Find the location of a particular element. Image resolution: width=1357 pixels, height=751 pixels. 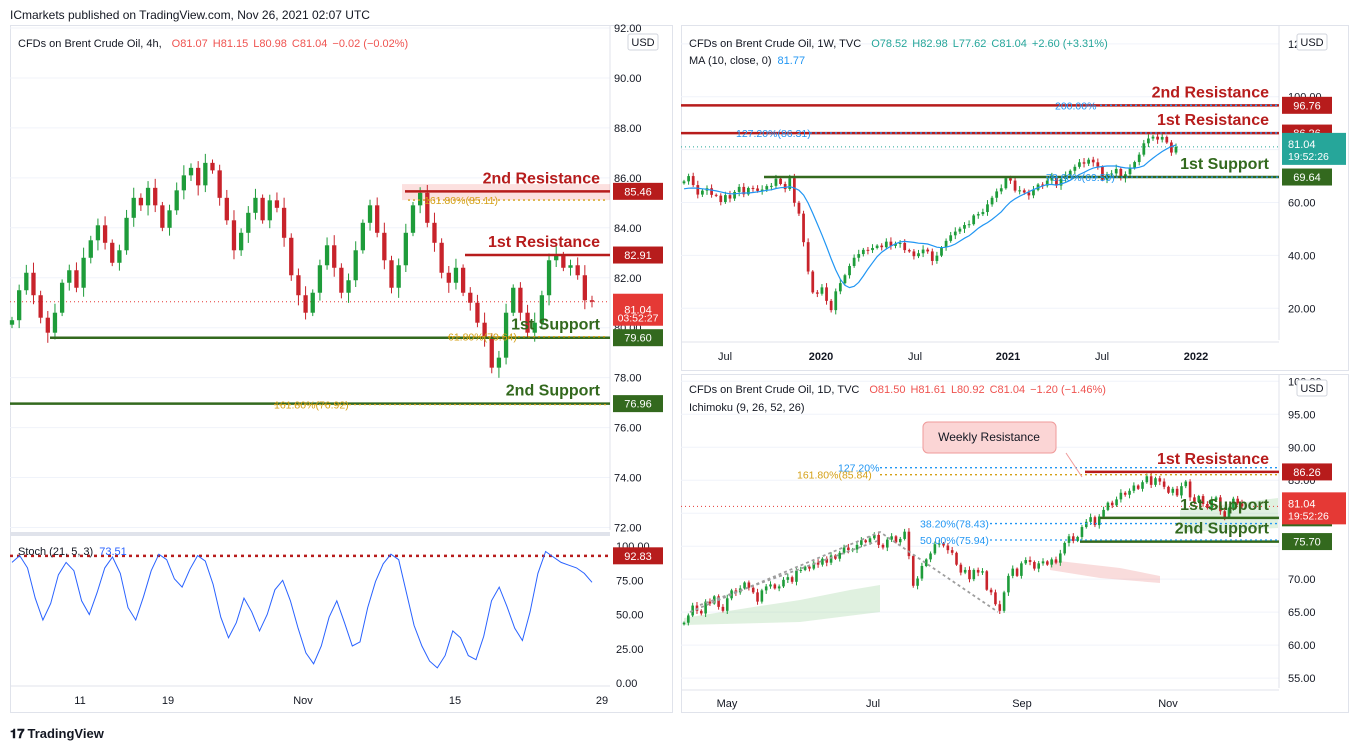

level-price-value: 85.46 is located at coordinates (638, 192).